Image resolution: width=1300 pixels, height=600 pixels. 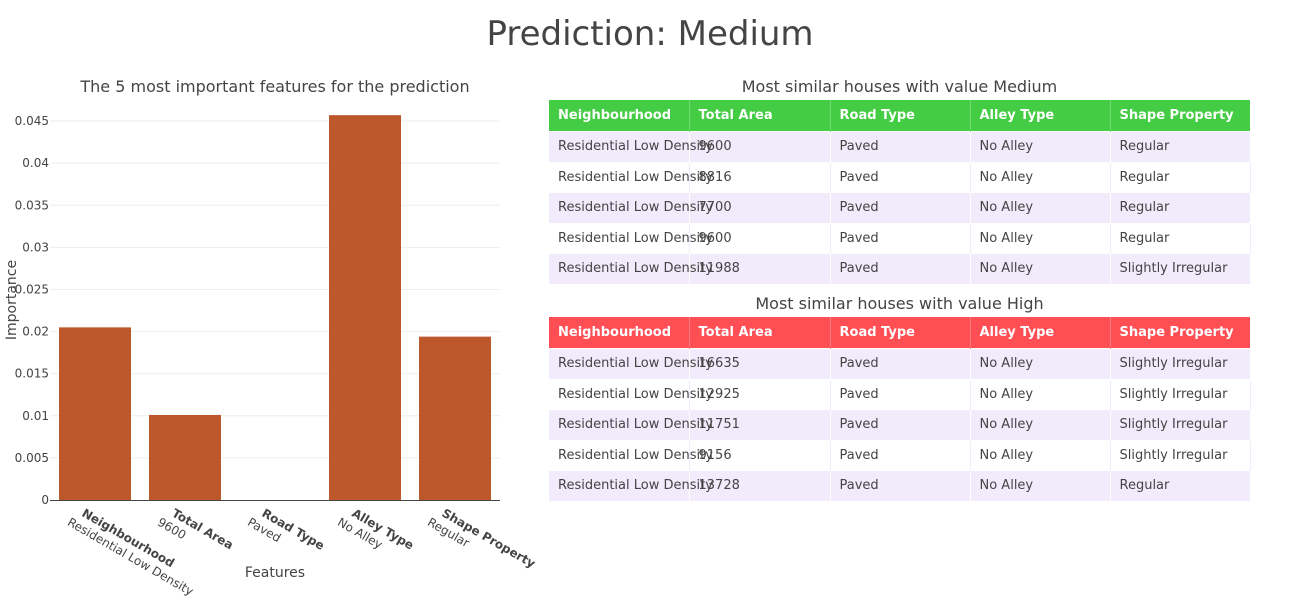 What do you see at coordinates (45, 500) in the screenshot?
I see `y-tick-label: 0` at bounding box center [45, 500].